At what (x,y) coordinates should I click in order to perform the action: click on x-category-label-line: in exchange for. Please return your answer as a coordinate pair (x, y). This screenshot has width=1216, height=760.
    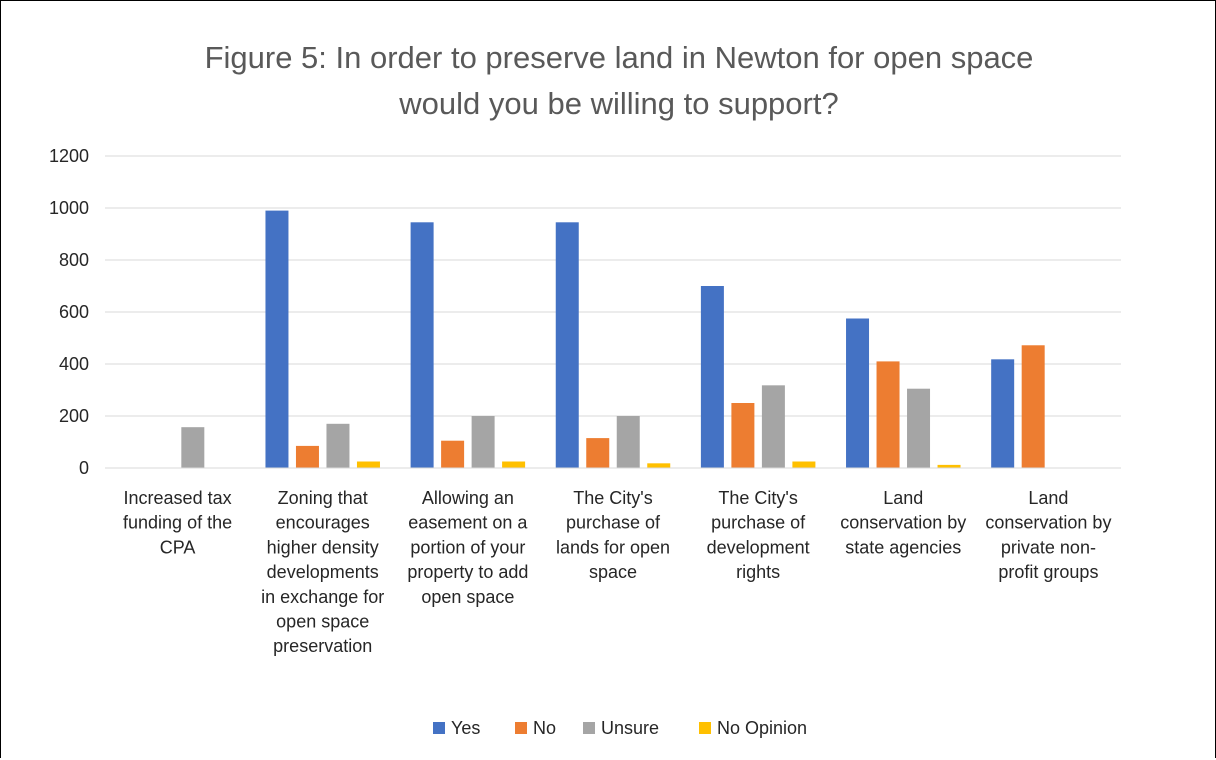
    Looking at the image, I should click on (322, 597).